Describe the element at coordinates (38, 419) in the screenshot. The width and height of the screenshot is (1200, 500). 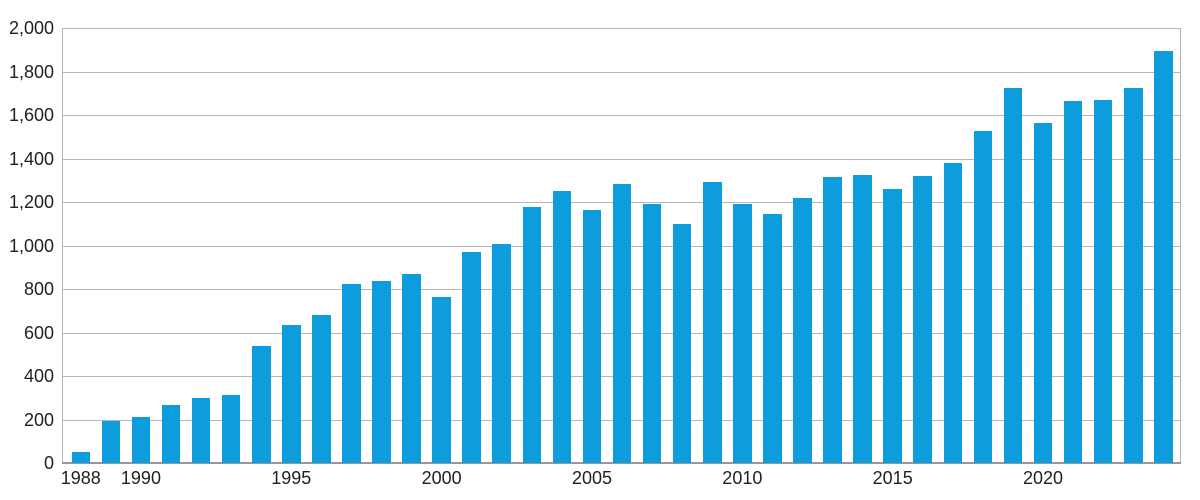
I see `y-axis-label: 200` at that location.